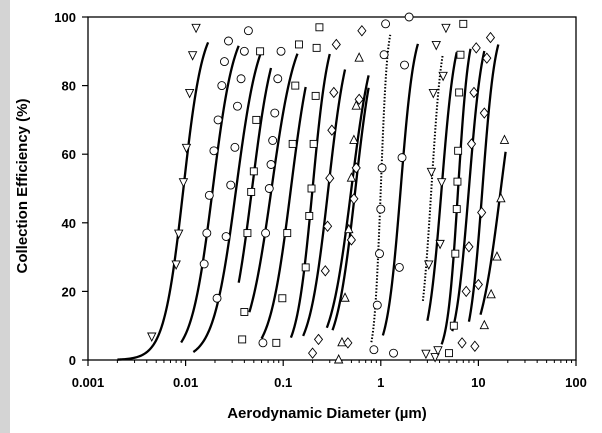  I want to click on x-tick-label: 1, so click(380, 382).